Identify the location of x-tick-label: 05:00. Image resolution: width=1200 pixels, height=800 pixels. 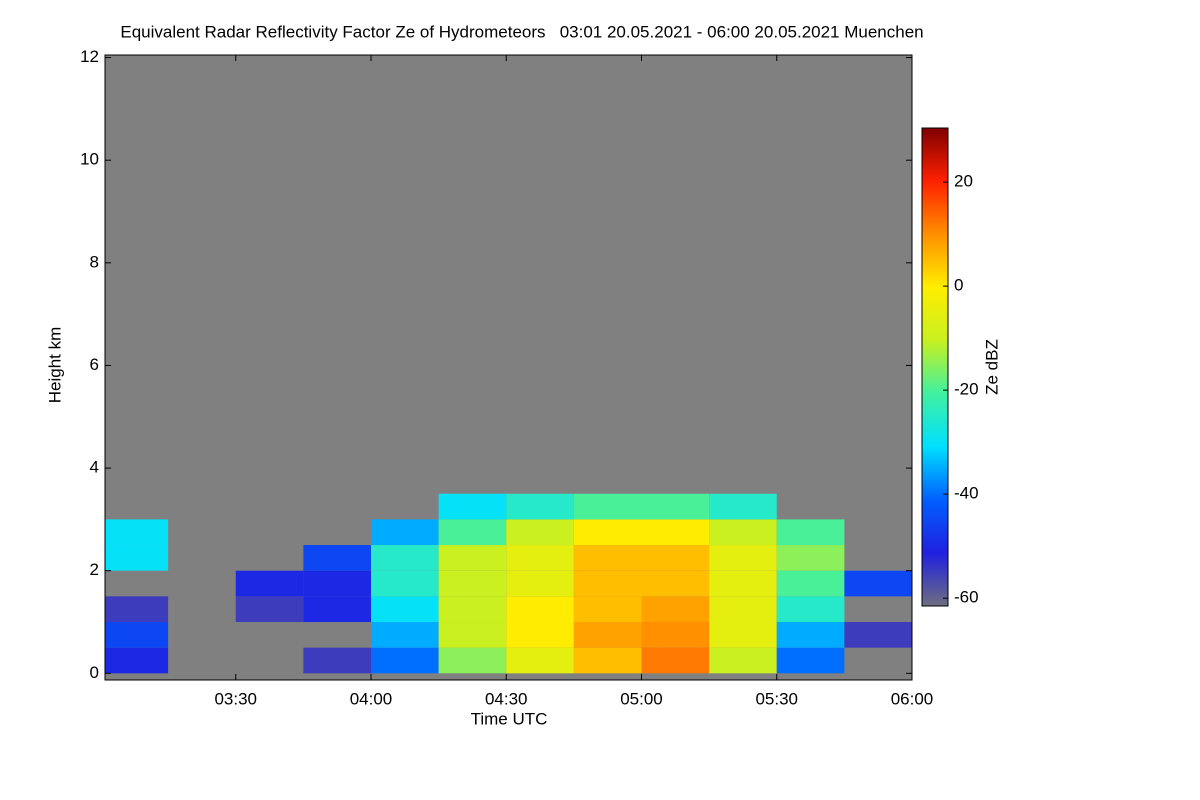
(641, 698).